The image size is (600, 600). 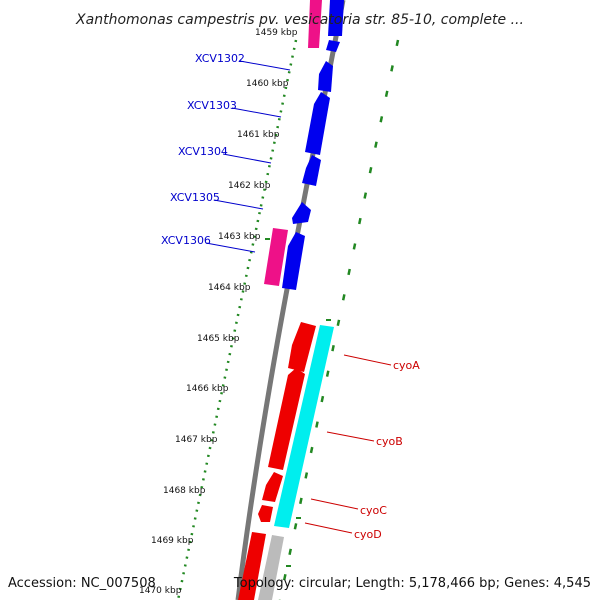 I want to click on tick-label-1459: 1459 kbp, so click(x=276, y=33).